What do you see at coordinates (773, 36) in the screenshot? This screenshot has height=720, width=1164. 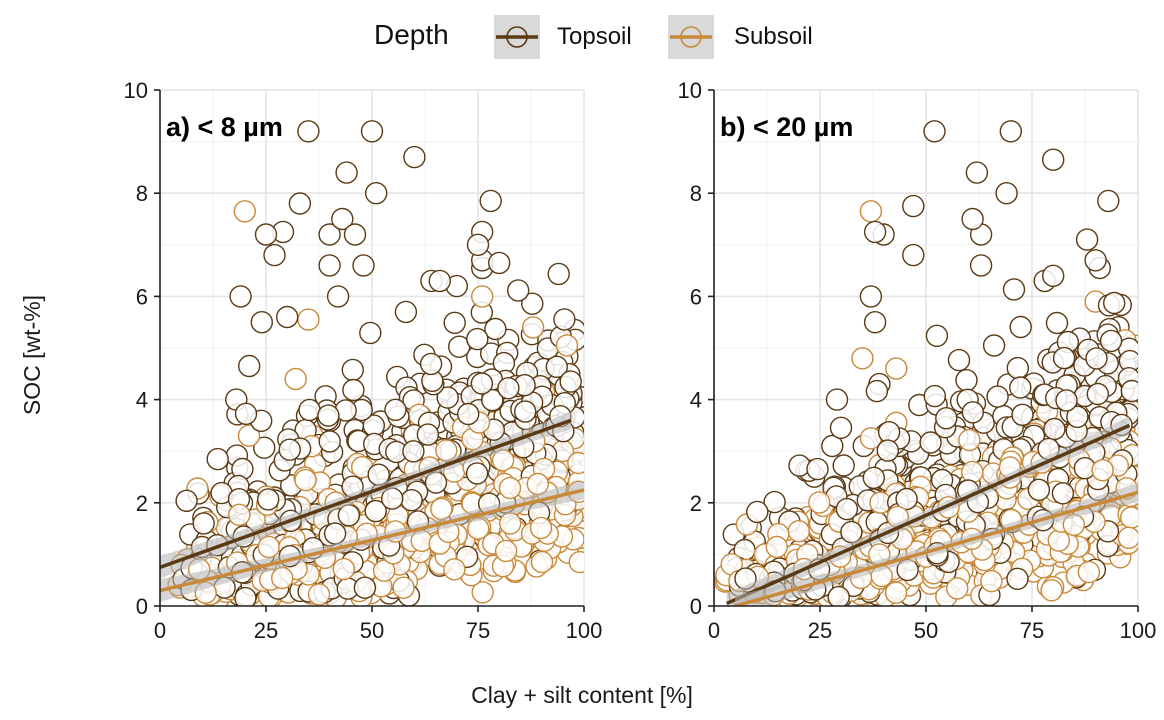 I see `legend-label-subsoil: Subsoil` at bounding box center [773, 36].